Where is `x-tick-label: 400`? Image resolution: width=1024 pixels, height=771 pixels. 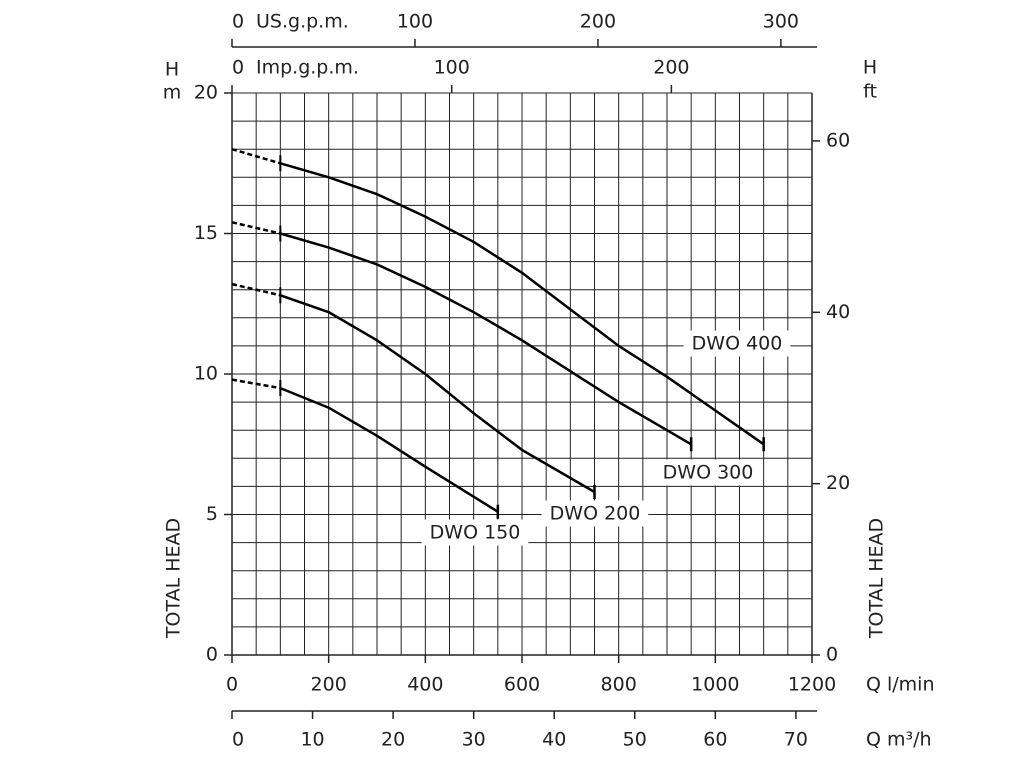
x-tick-label: 400 is located at coordinates (425, 685).